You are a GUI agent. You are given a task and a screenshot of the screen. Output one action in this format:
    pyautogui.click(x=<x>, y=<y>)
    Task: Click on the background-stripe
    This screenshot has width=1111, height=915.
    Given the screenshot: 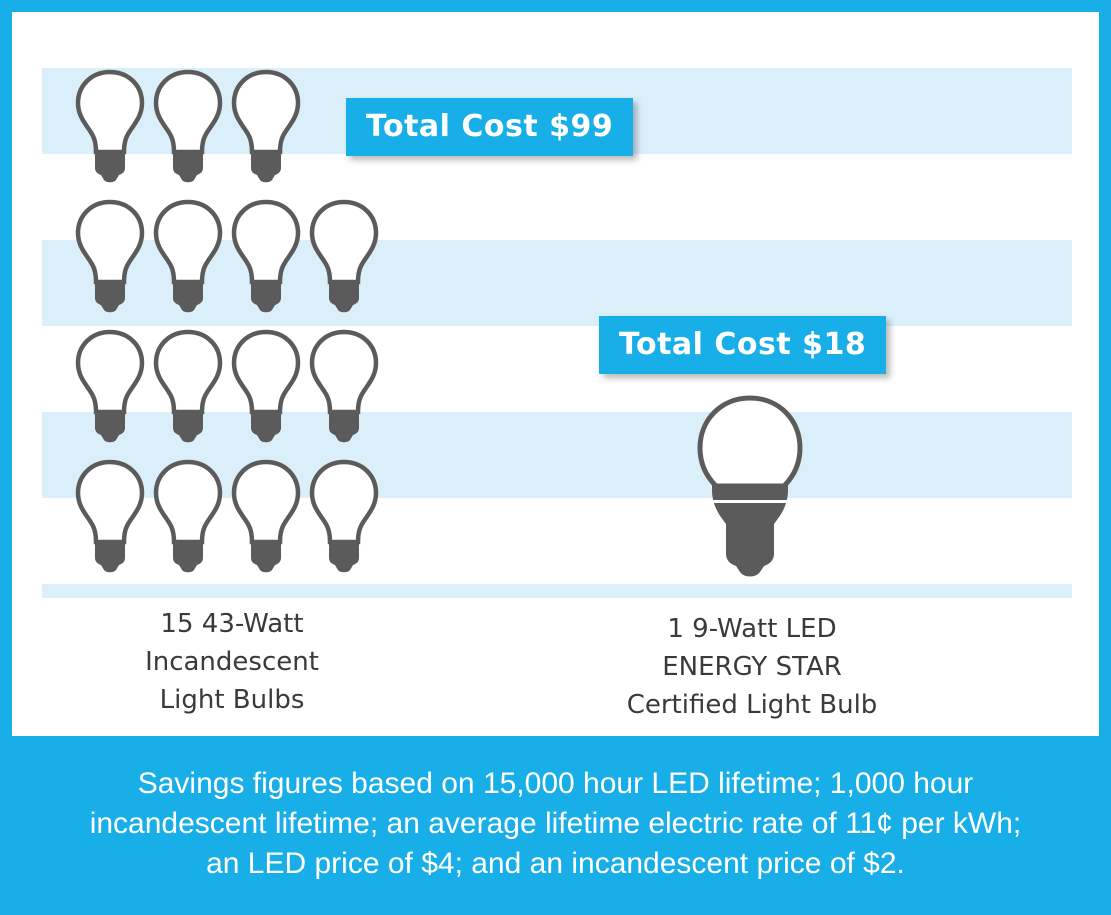 What is the action you would take?
    pyautogui.click(x=557, y=591)
    